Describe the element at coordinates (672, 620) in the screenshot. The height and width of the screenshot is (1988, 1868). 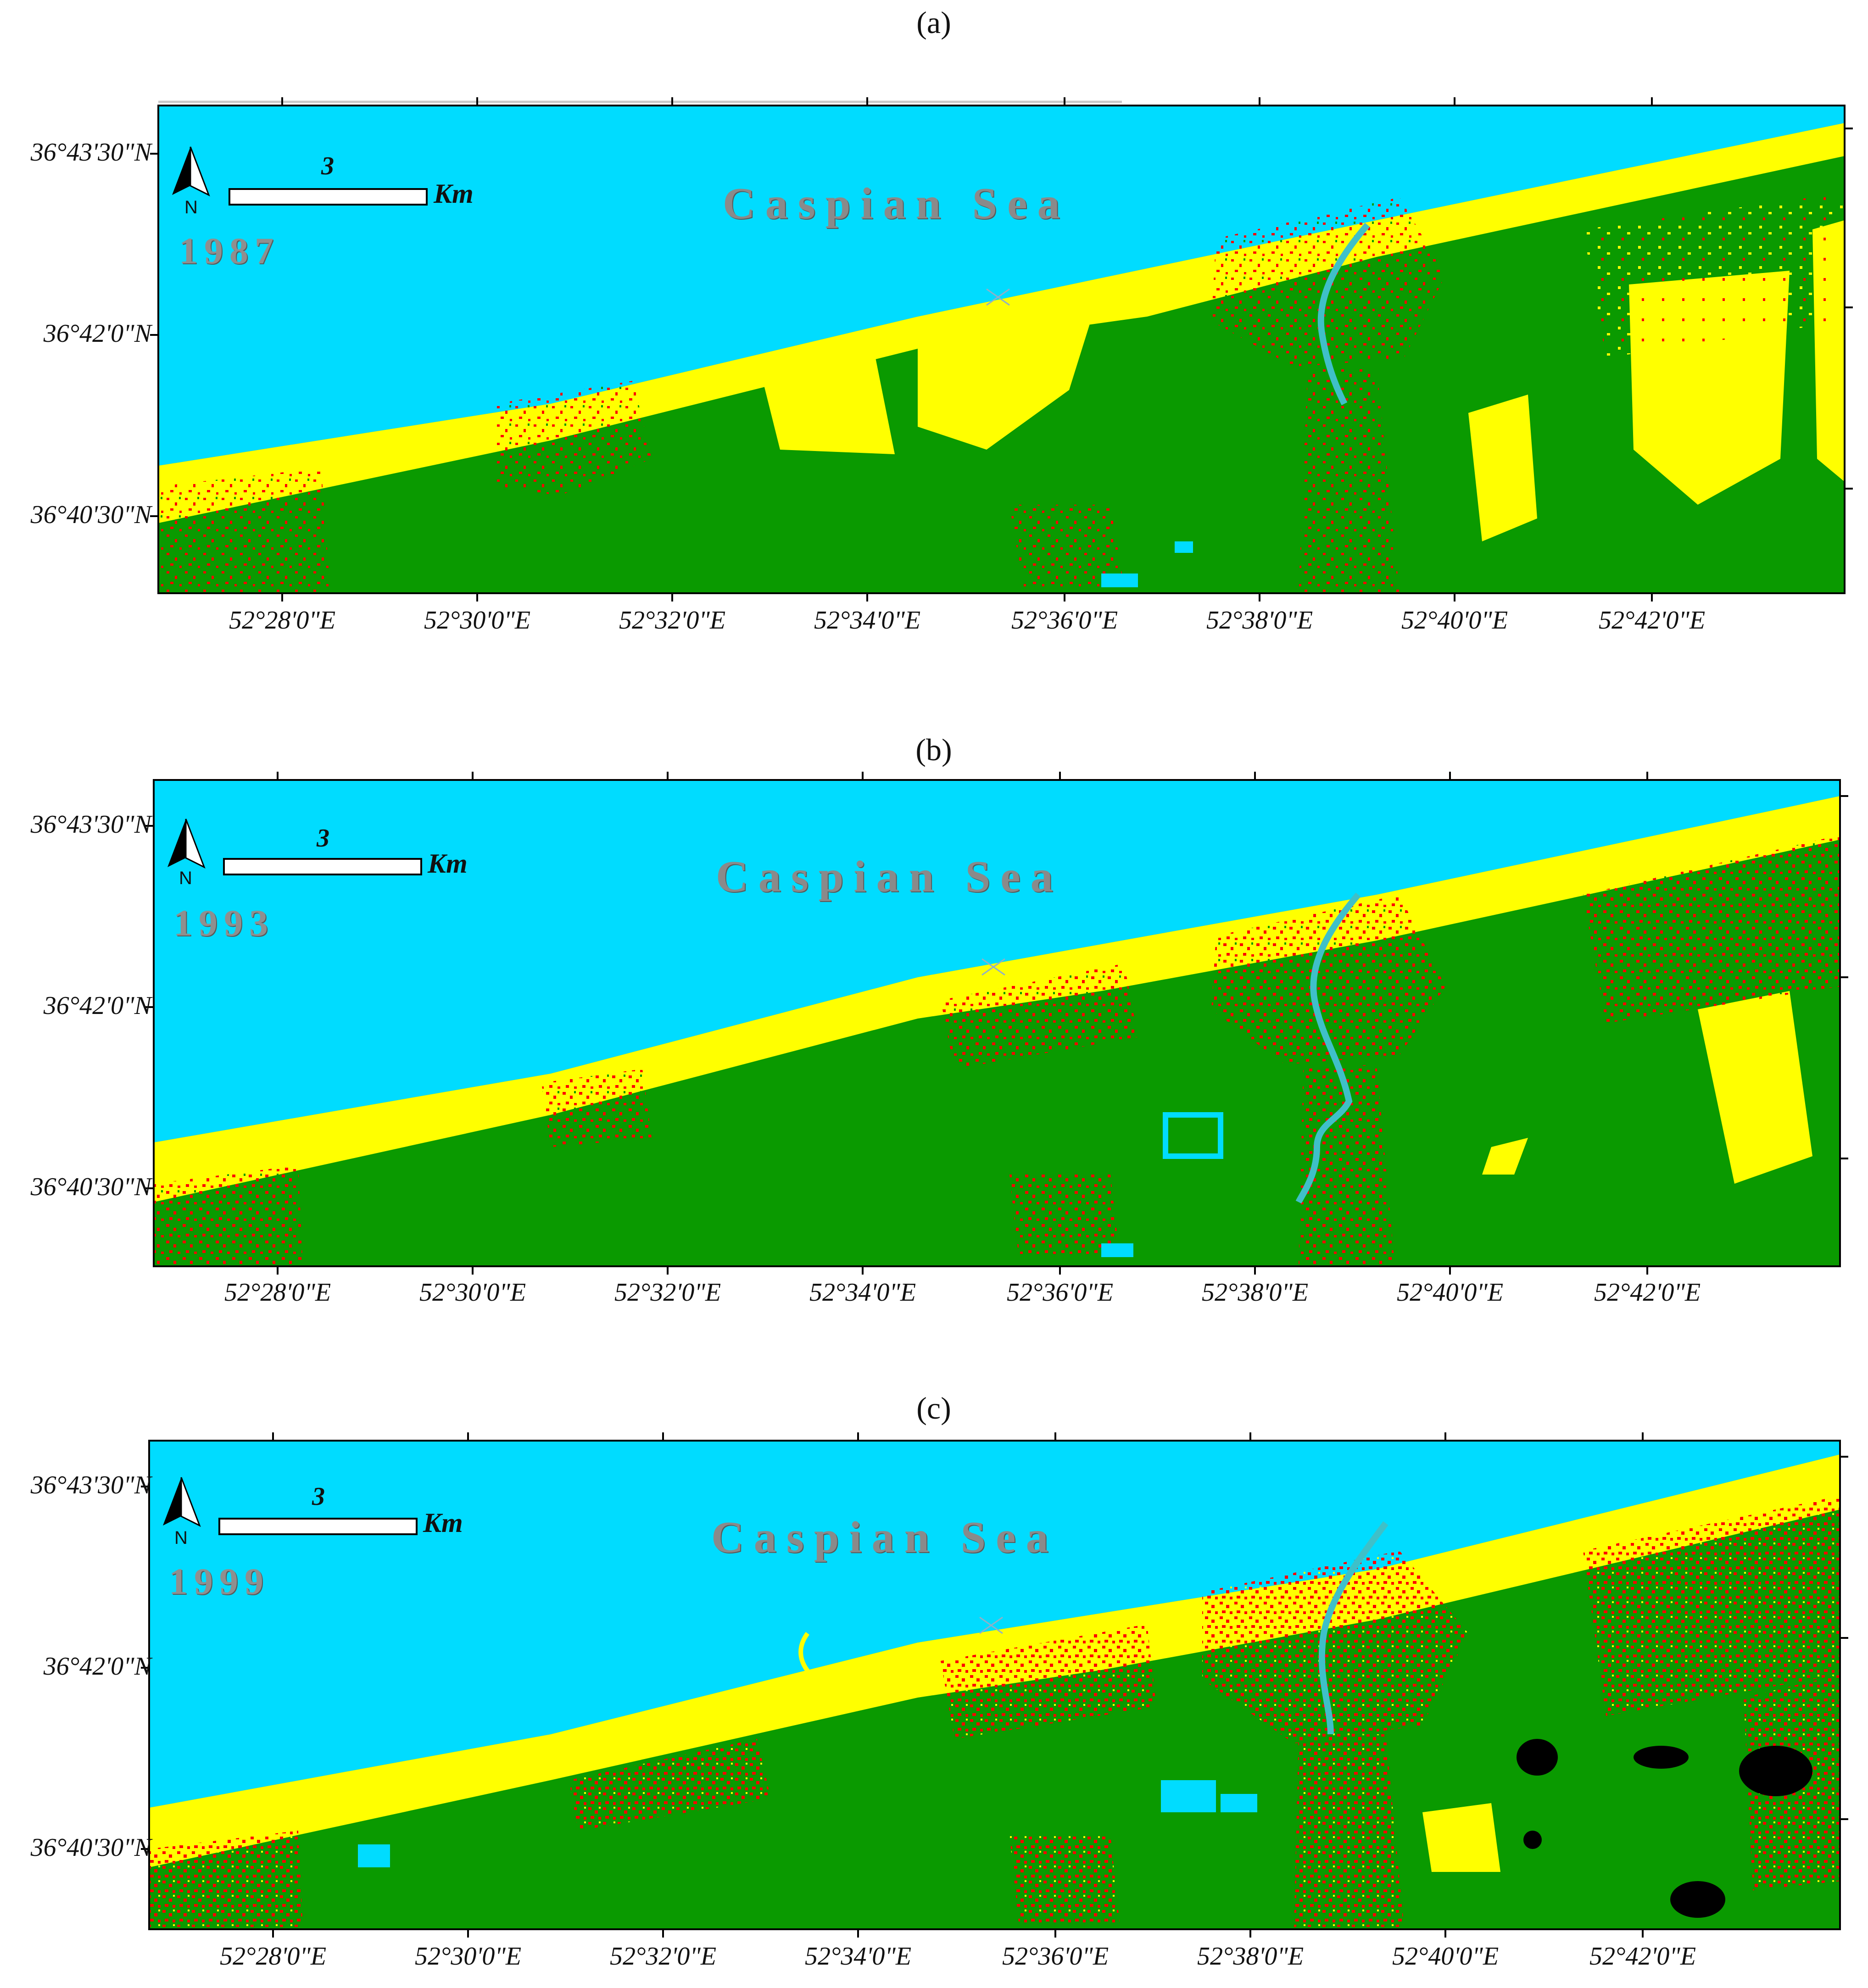
I see `lon-tick-a-3: 52°32'0"E` at that location.